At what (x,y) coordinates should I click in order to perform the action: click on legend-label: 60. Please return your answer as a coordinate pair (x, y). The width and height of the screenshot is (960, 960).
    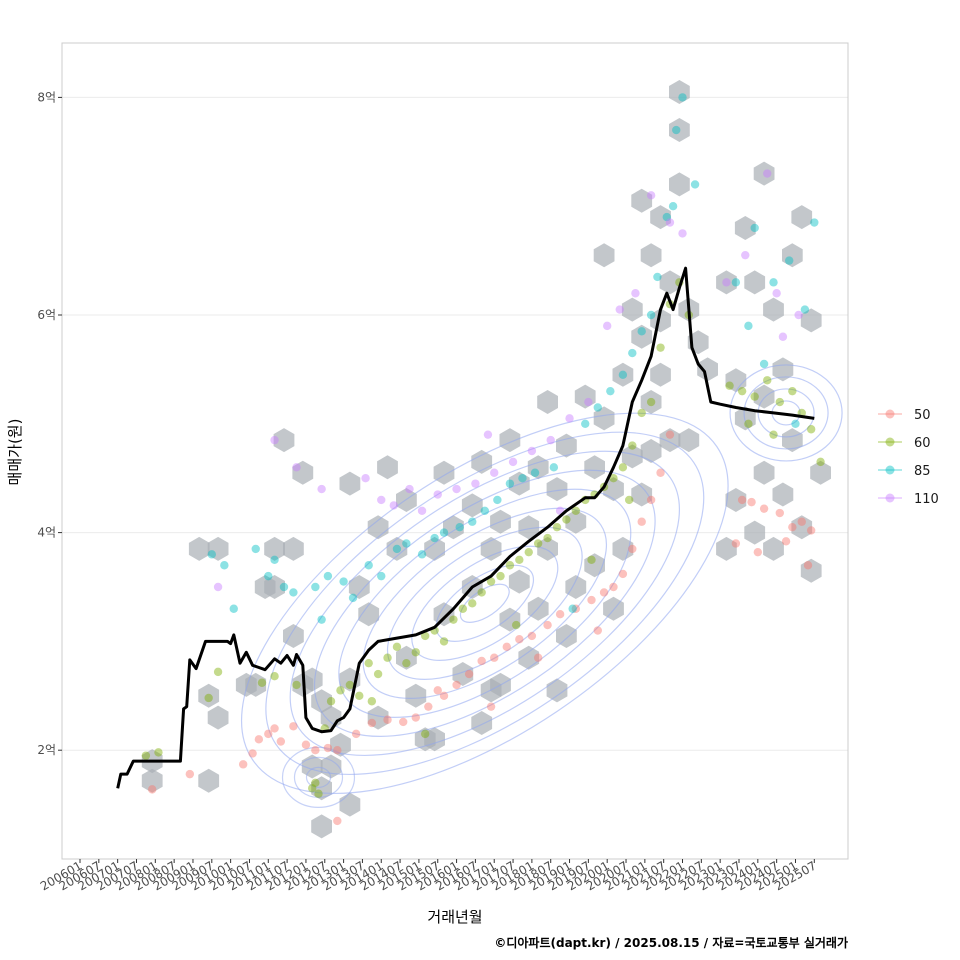
    Looking at the image, I should click on (922, 443).